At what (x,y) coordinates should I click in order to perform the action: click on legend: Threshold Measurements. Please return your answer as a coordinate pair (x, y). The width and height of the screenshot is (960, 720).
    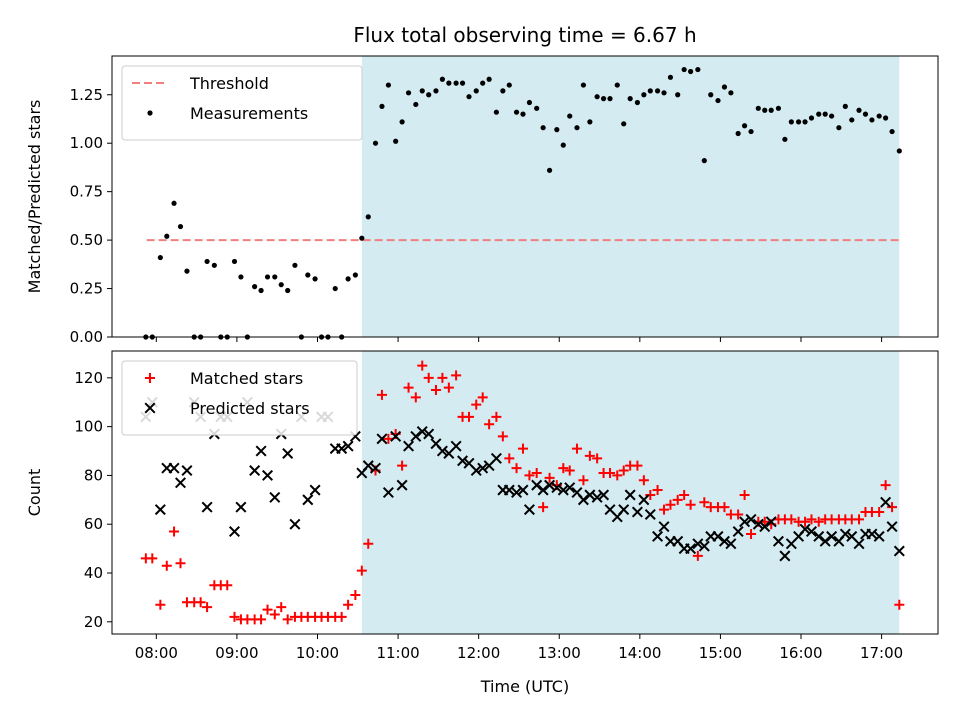
    Looking at the image, I should click on (242, 103).